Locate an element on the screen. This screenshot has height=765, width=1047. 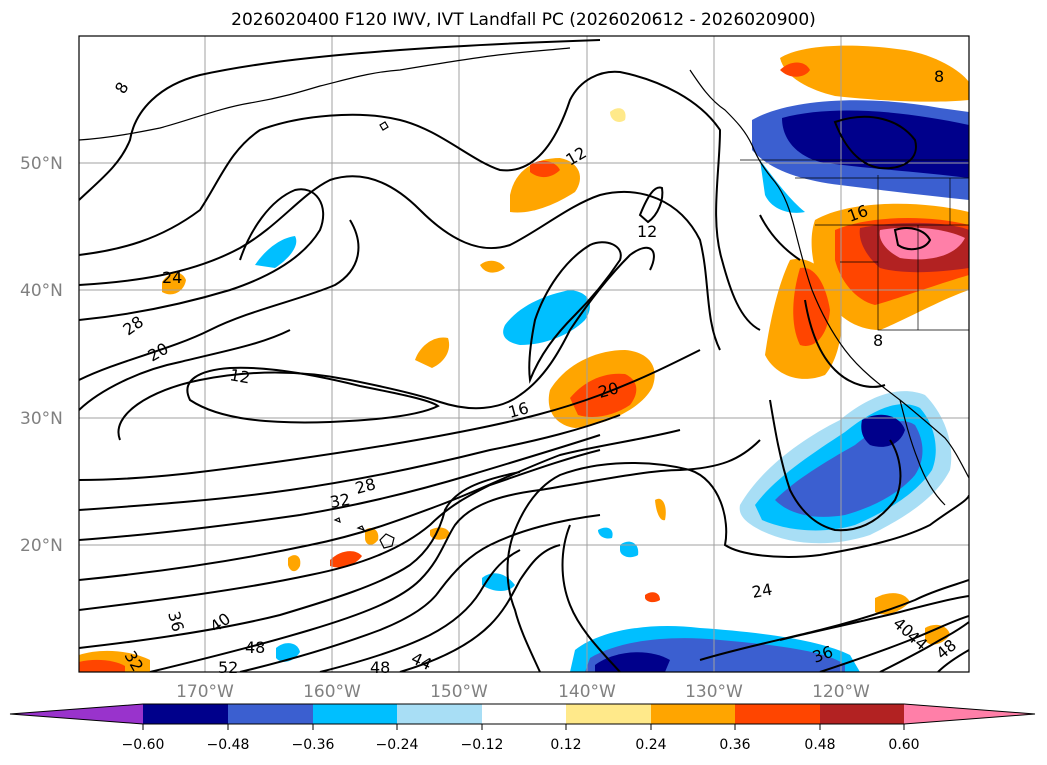
lat-label-40n: 40°N is located at coordinates (41, 291).